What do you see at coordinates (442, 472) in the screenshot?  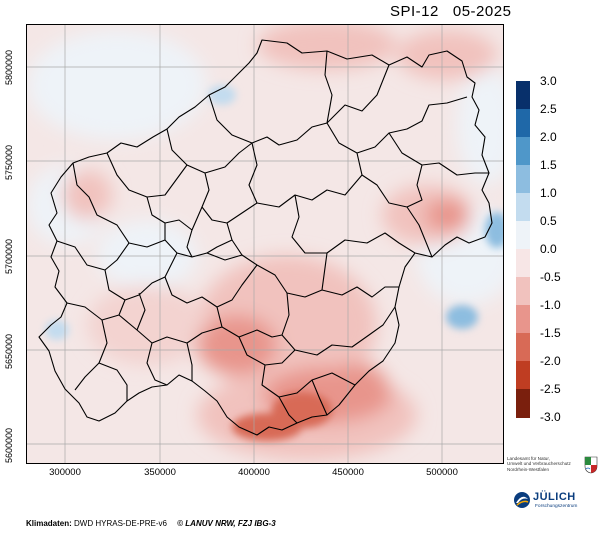 I see `x-tick-label: 500000` at bounding box center [442, 472].